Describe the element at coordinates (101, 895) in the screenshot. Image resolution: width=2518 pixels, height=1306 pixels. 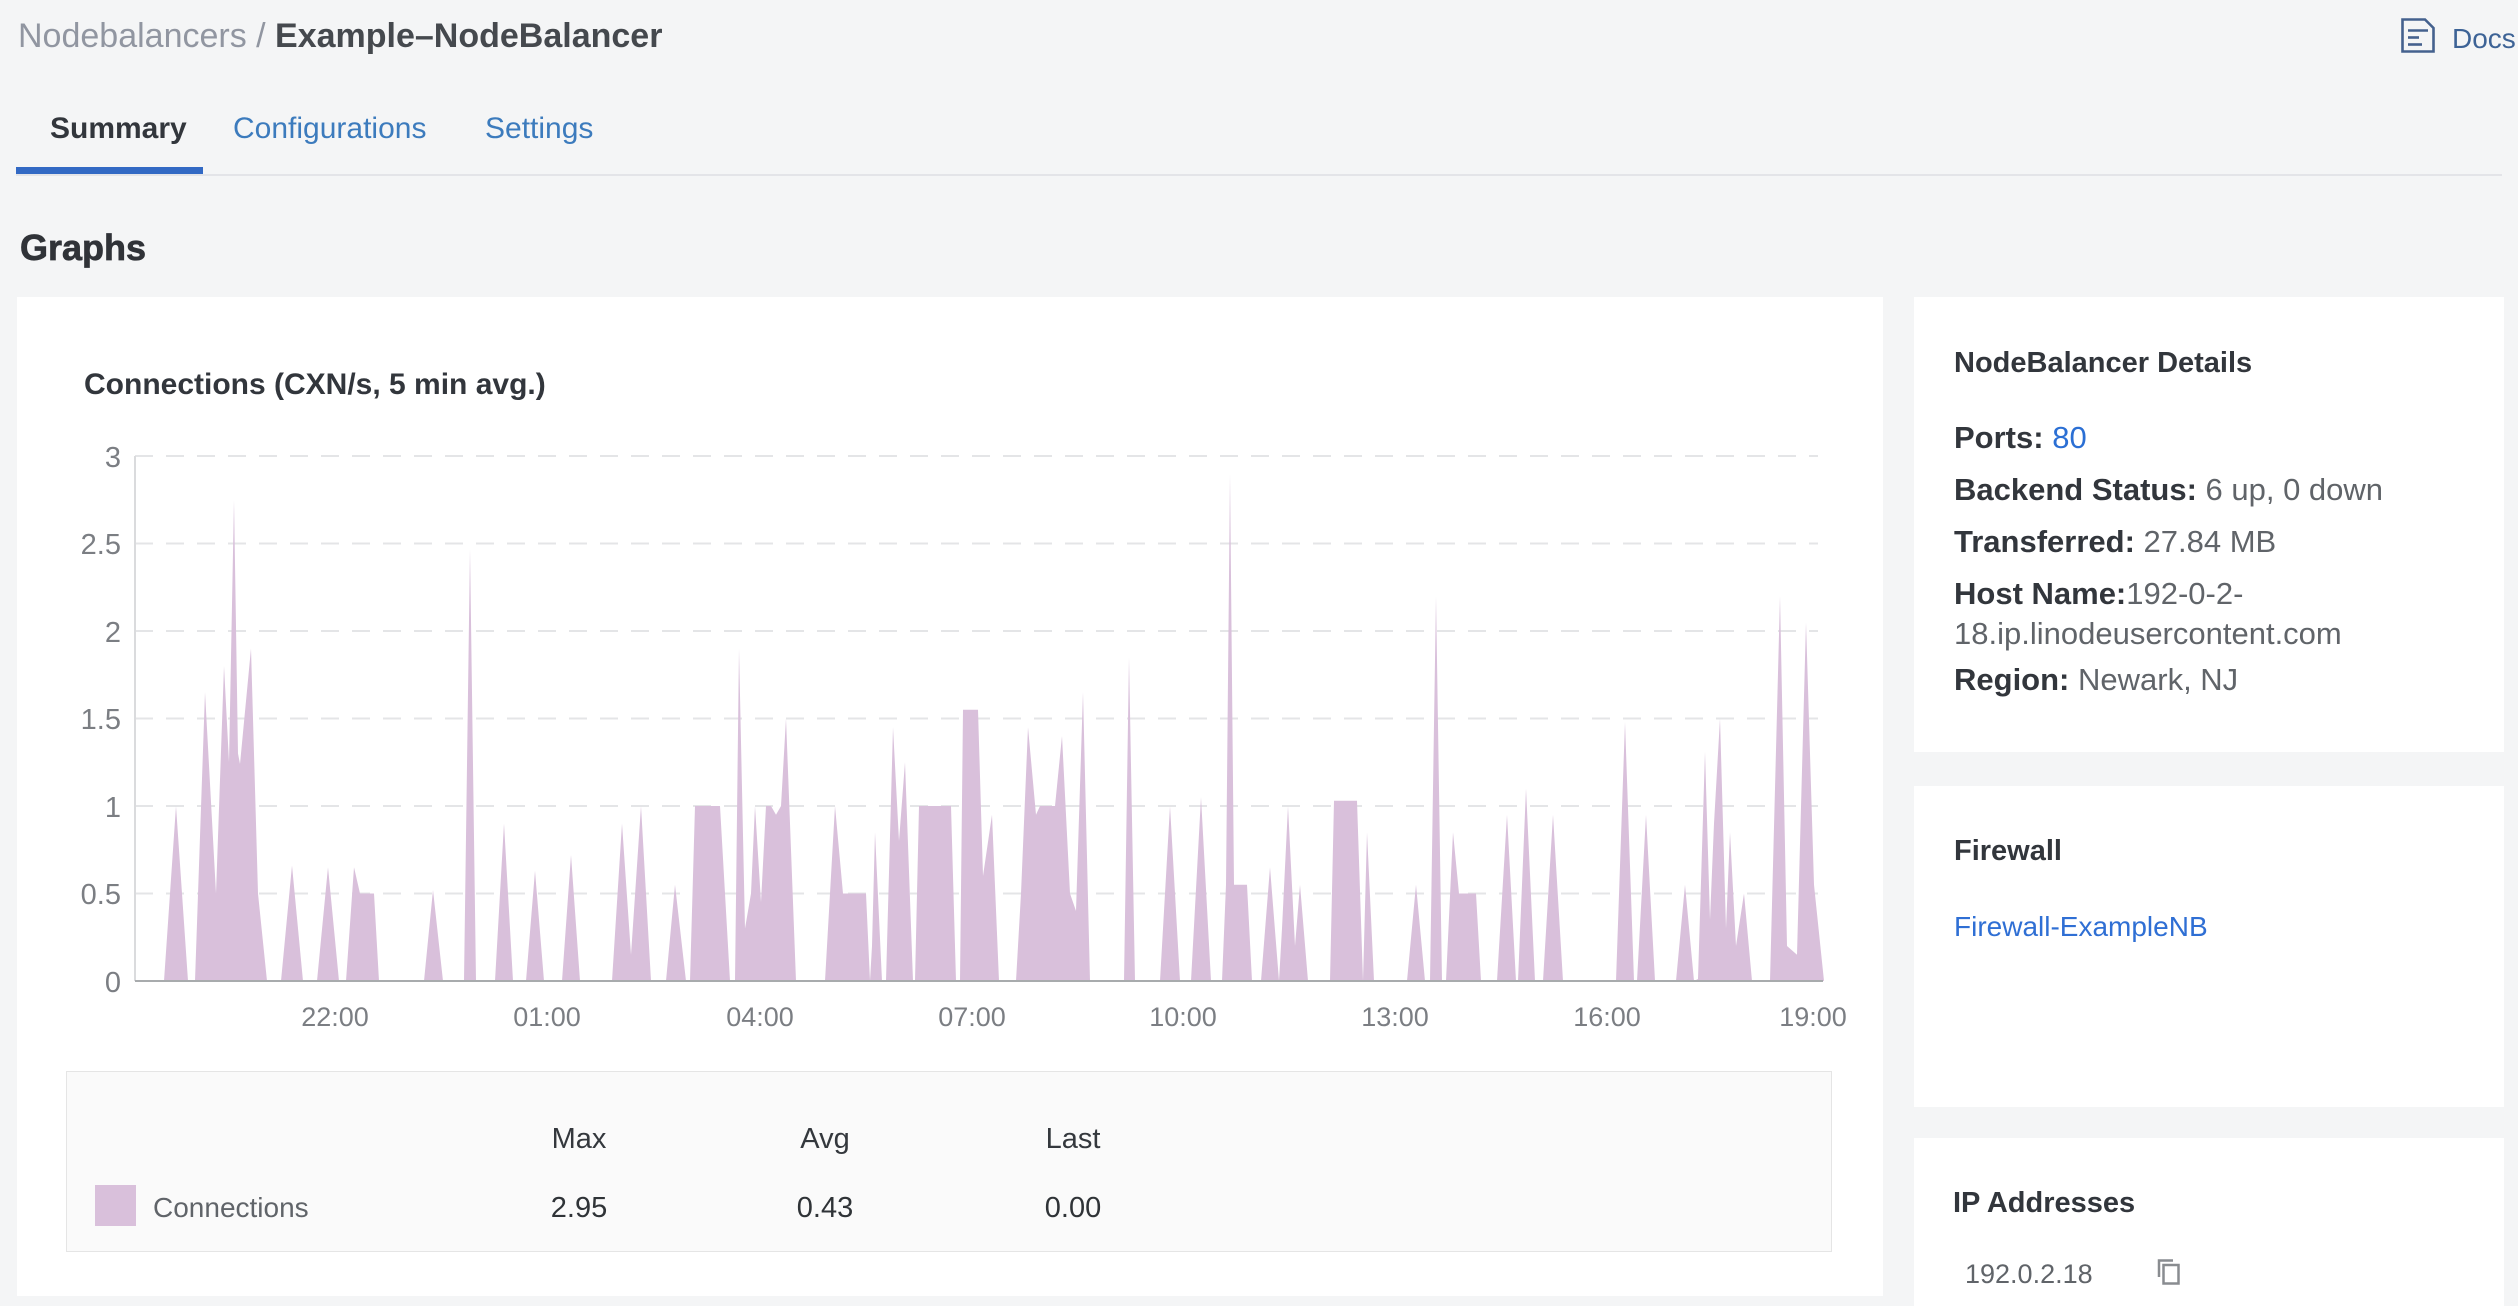
I see `svg-text: 0.5` at that location.